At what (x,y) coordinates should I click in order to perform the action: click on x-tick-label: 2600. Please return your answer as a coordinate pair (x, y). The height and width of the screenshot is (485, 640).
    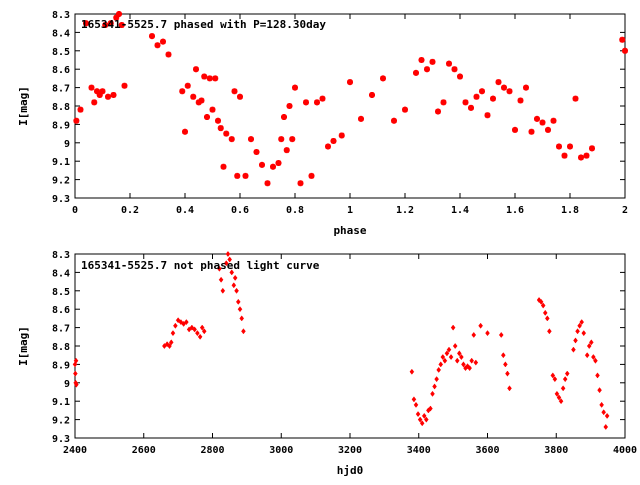
    Looking at the image, I should click on (144, 450).